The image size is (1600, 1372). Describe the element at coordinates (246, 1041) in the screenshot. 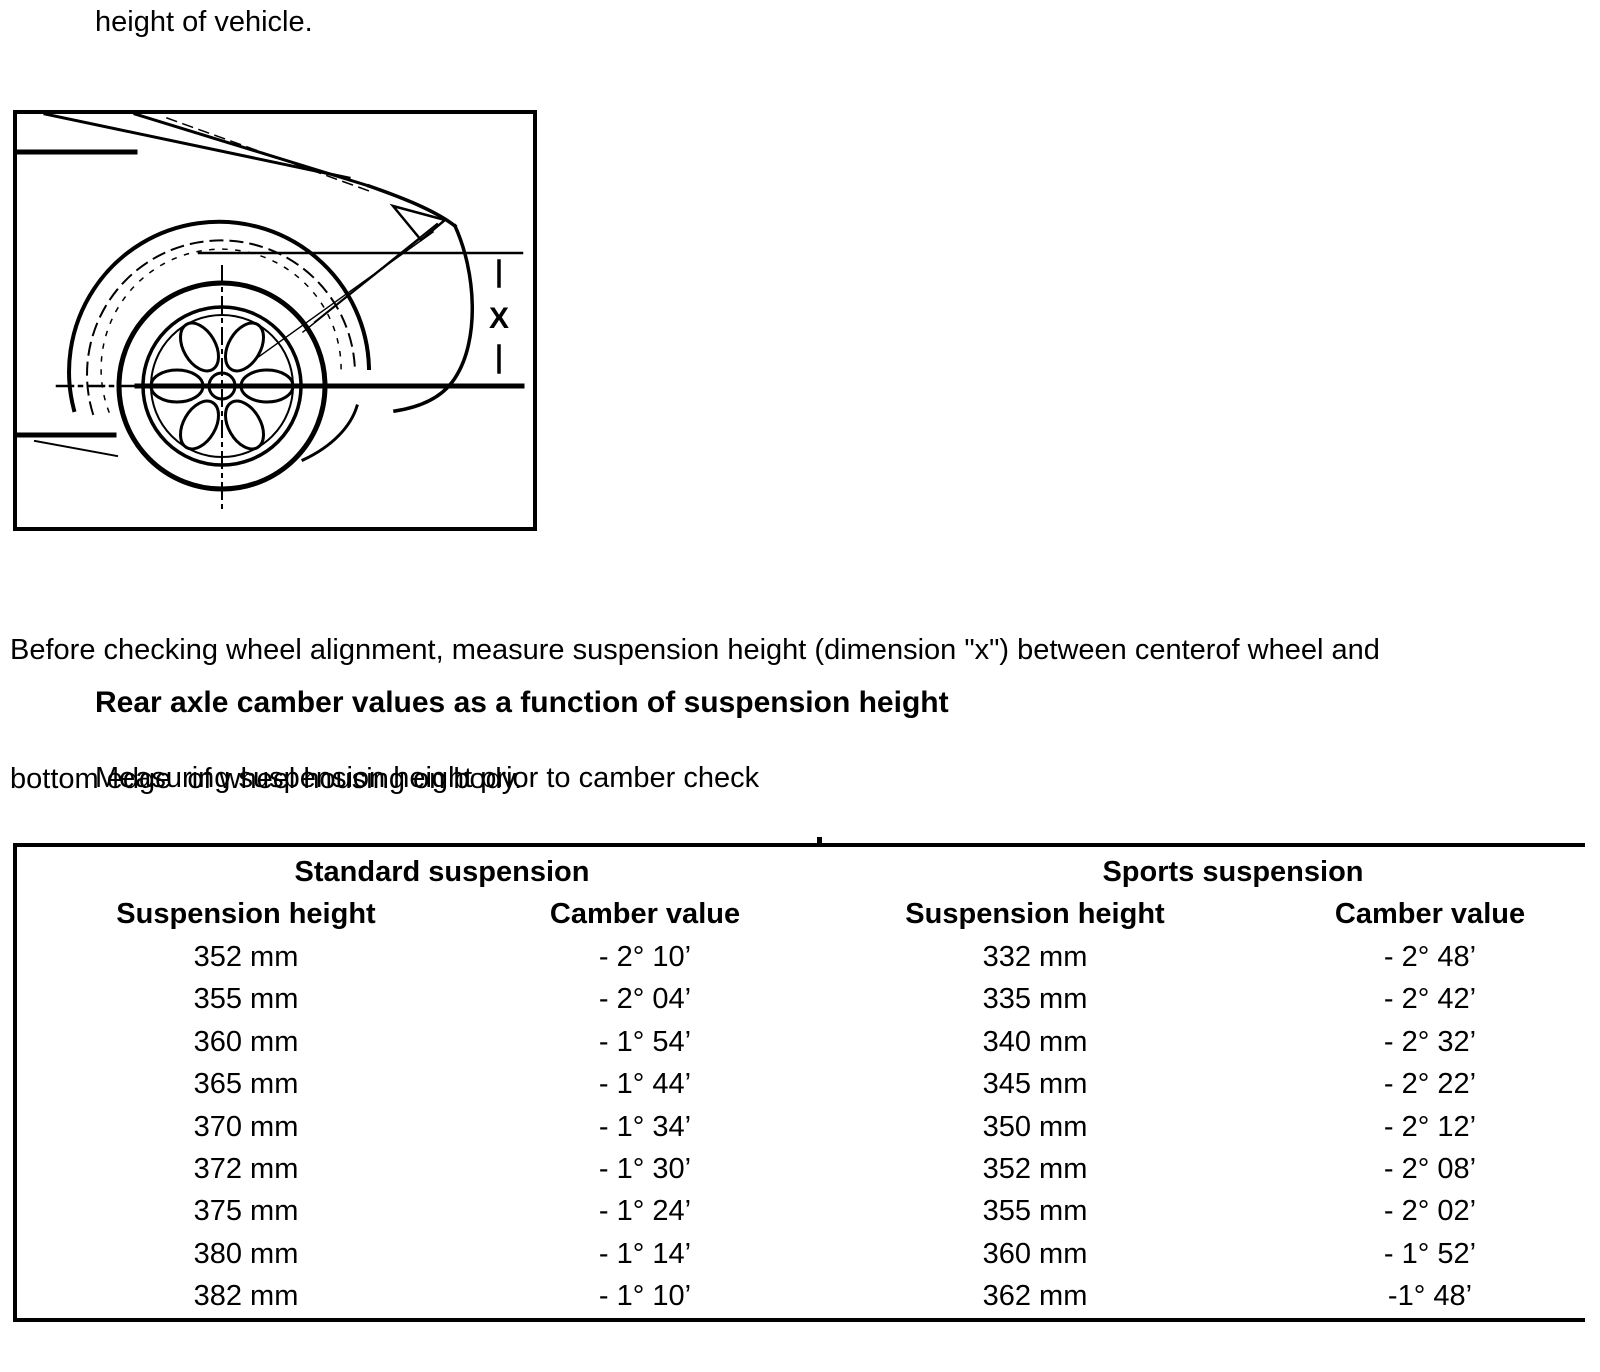

I see `standard-suspension-height-value: 360 mm` at that location.